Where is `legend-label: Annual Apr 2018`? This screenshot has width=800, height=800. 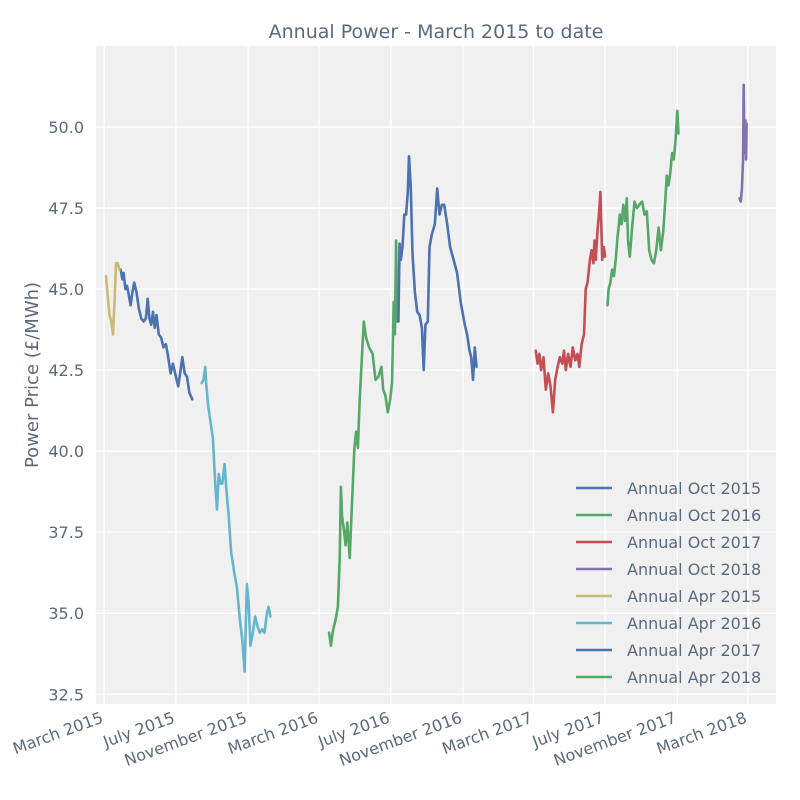
legend-label: Annual Apr 2018 is located at coordinates (694, 677).